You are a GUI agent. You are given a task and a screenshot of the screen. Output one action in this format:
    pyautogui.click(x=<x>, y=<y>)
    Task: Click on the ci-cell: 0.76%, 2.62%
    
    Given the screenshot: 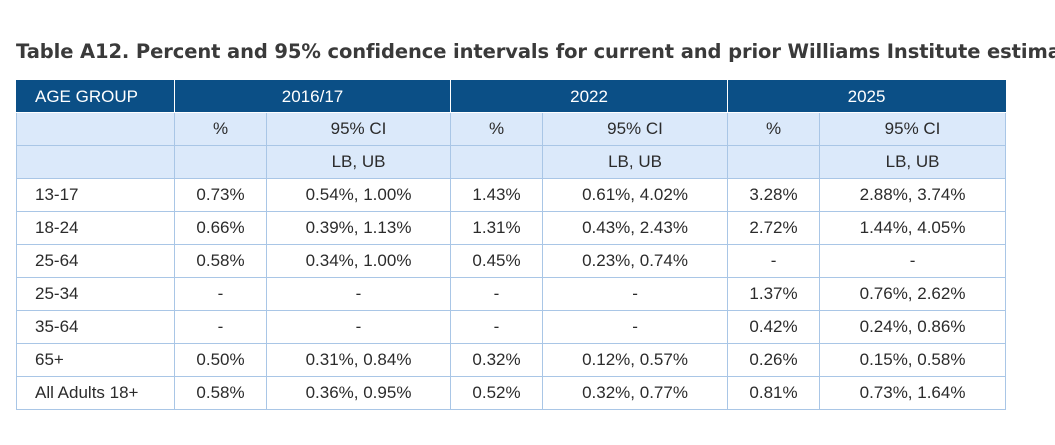 What is the action you would take?
    pyautogui.click(x=913, y=294)
    